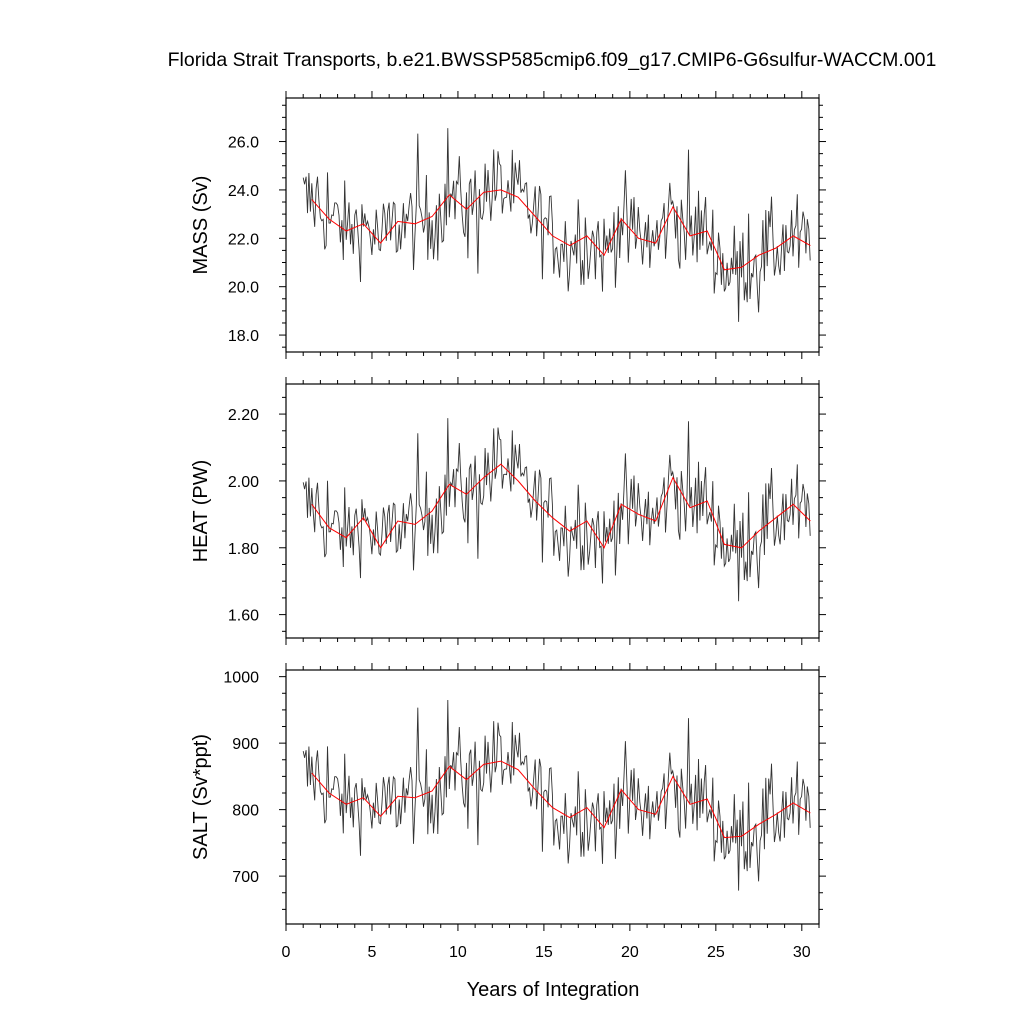  What do you see at coordinates (458, 952) in the screenshot?
I see `x-tick-label: 10` at bounding box center [458, 952].